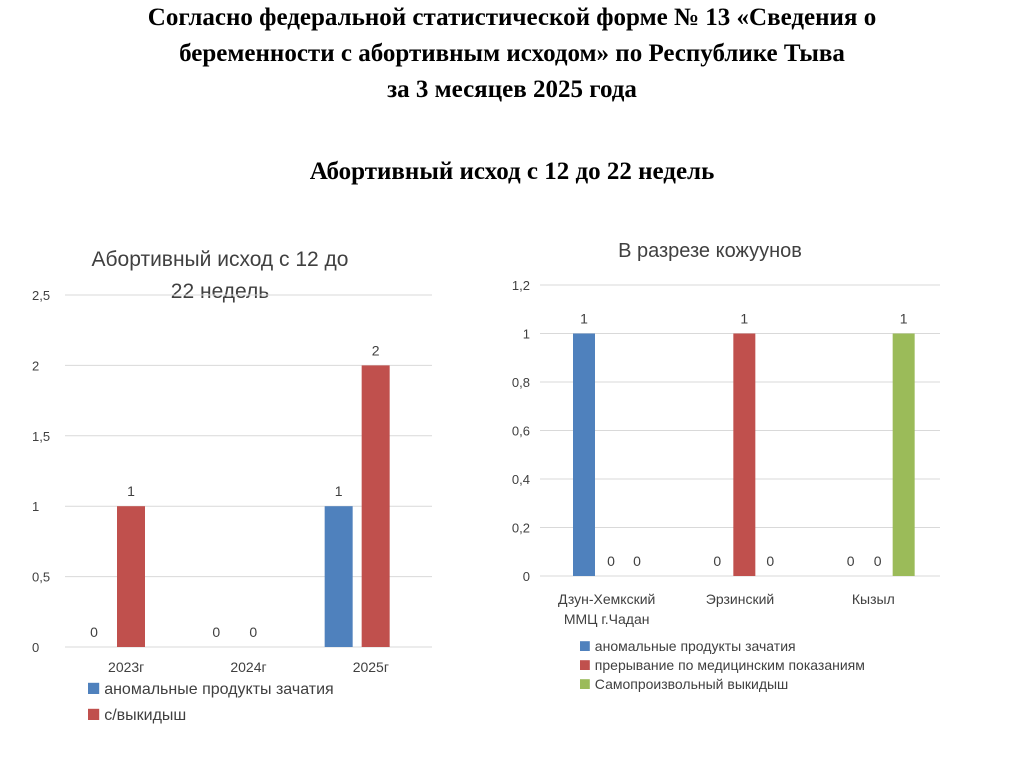 This screenshot has width=1024, height=767. What do you see at coordinates (145, 715) in the screenshot?
I see `legend-label: с/выкидыш` at bounding box center [145, 715].